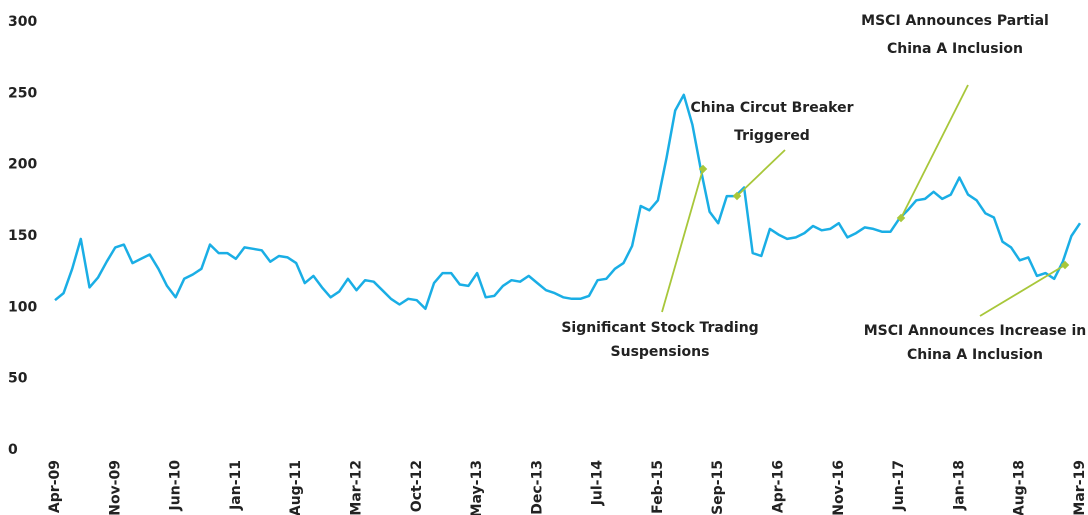  Describe the element at coordinates (598, 483) in the screenshot. I see `x-tick-label: Jul-14` at that location.